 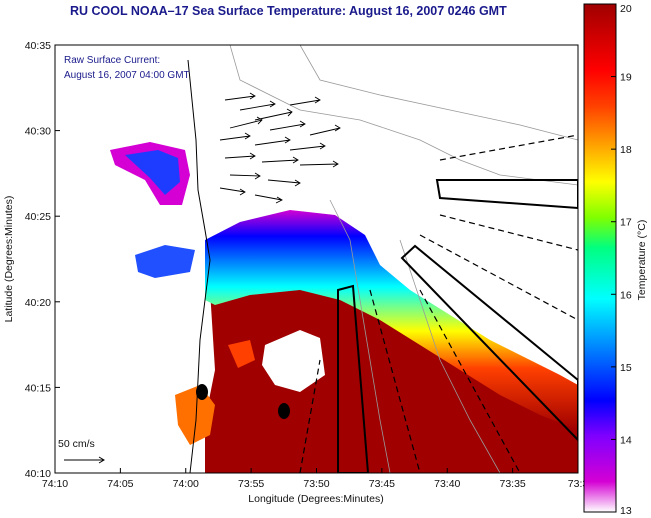 What do you see at coordinates (38, 132) in the screenshot?
I see `y-tick-label: 40:30` at bounding box center [38, 132].